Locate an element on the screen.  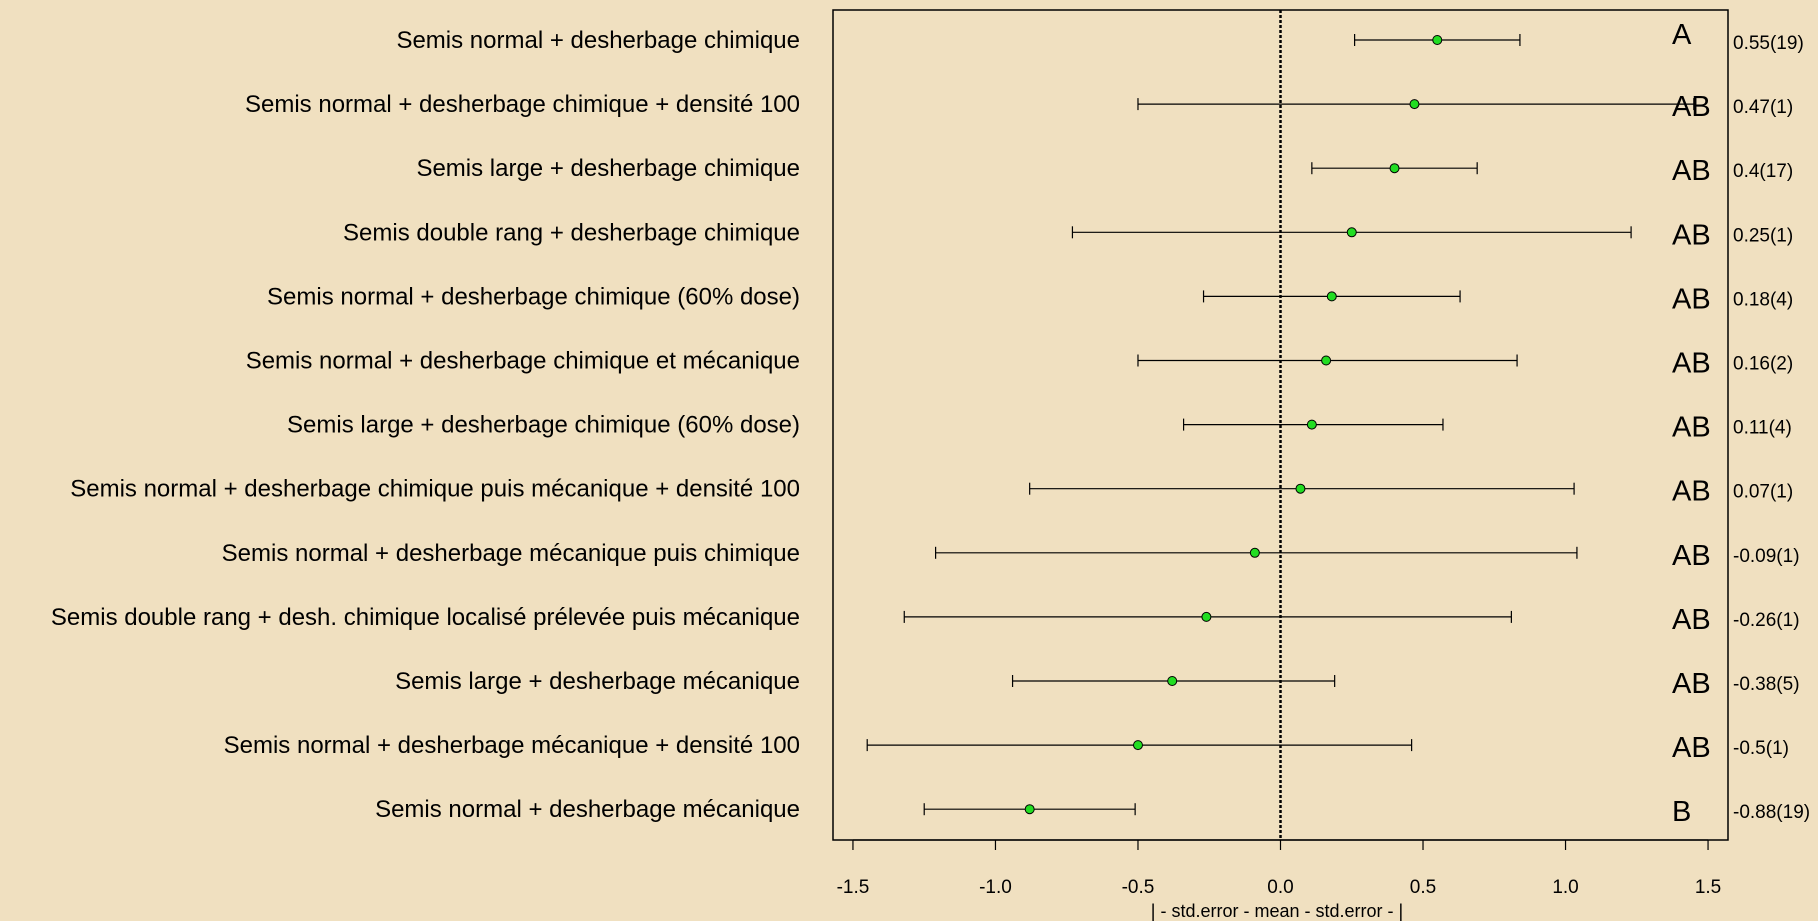
value-label: -0.88(19) is located at coordinates (1771, 812).